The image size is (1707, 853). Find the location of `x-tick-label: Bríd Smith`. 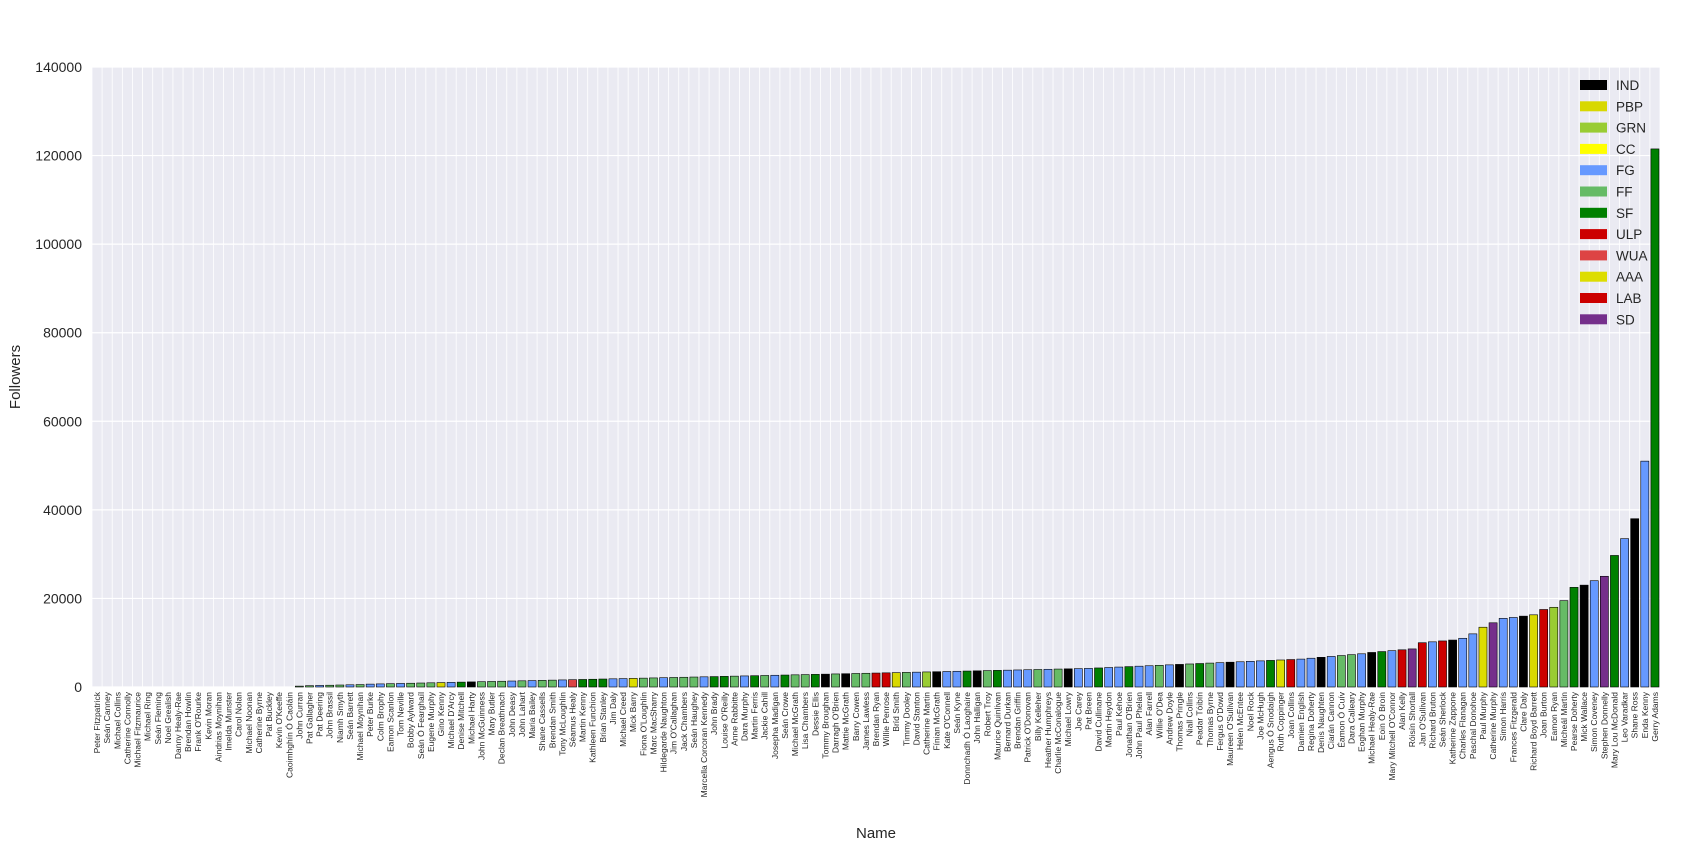

x-tick-label: Bríd Smith is located at coordinates (896, 712).